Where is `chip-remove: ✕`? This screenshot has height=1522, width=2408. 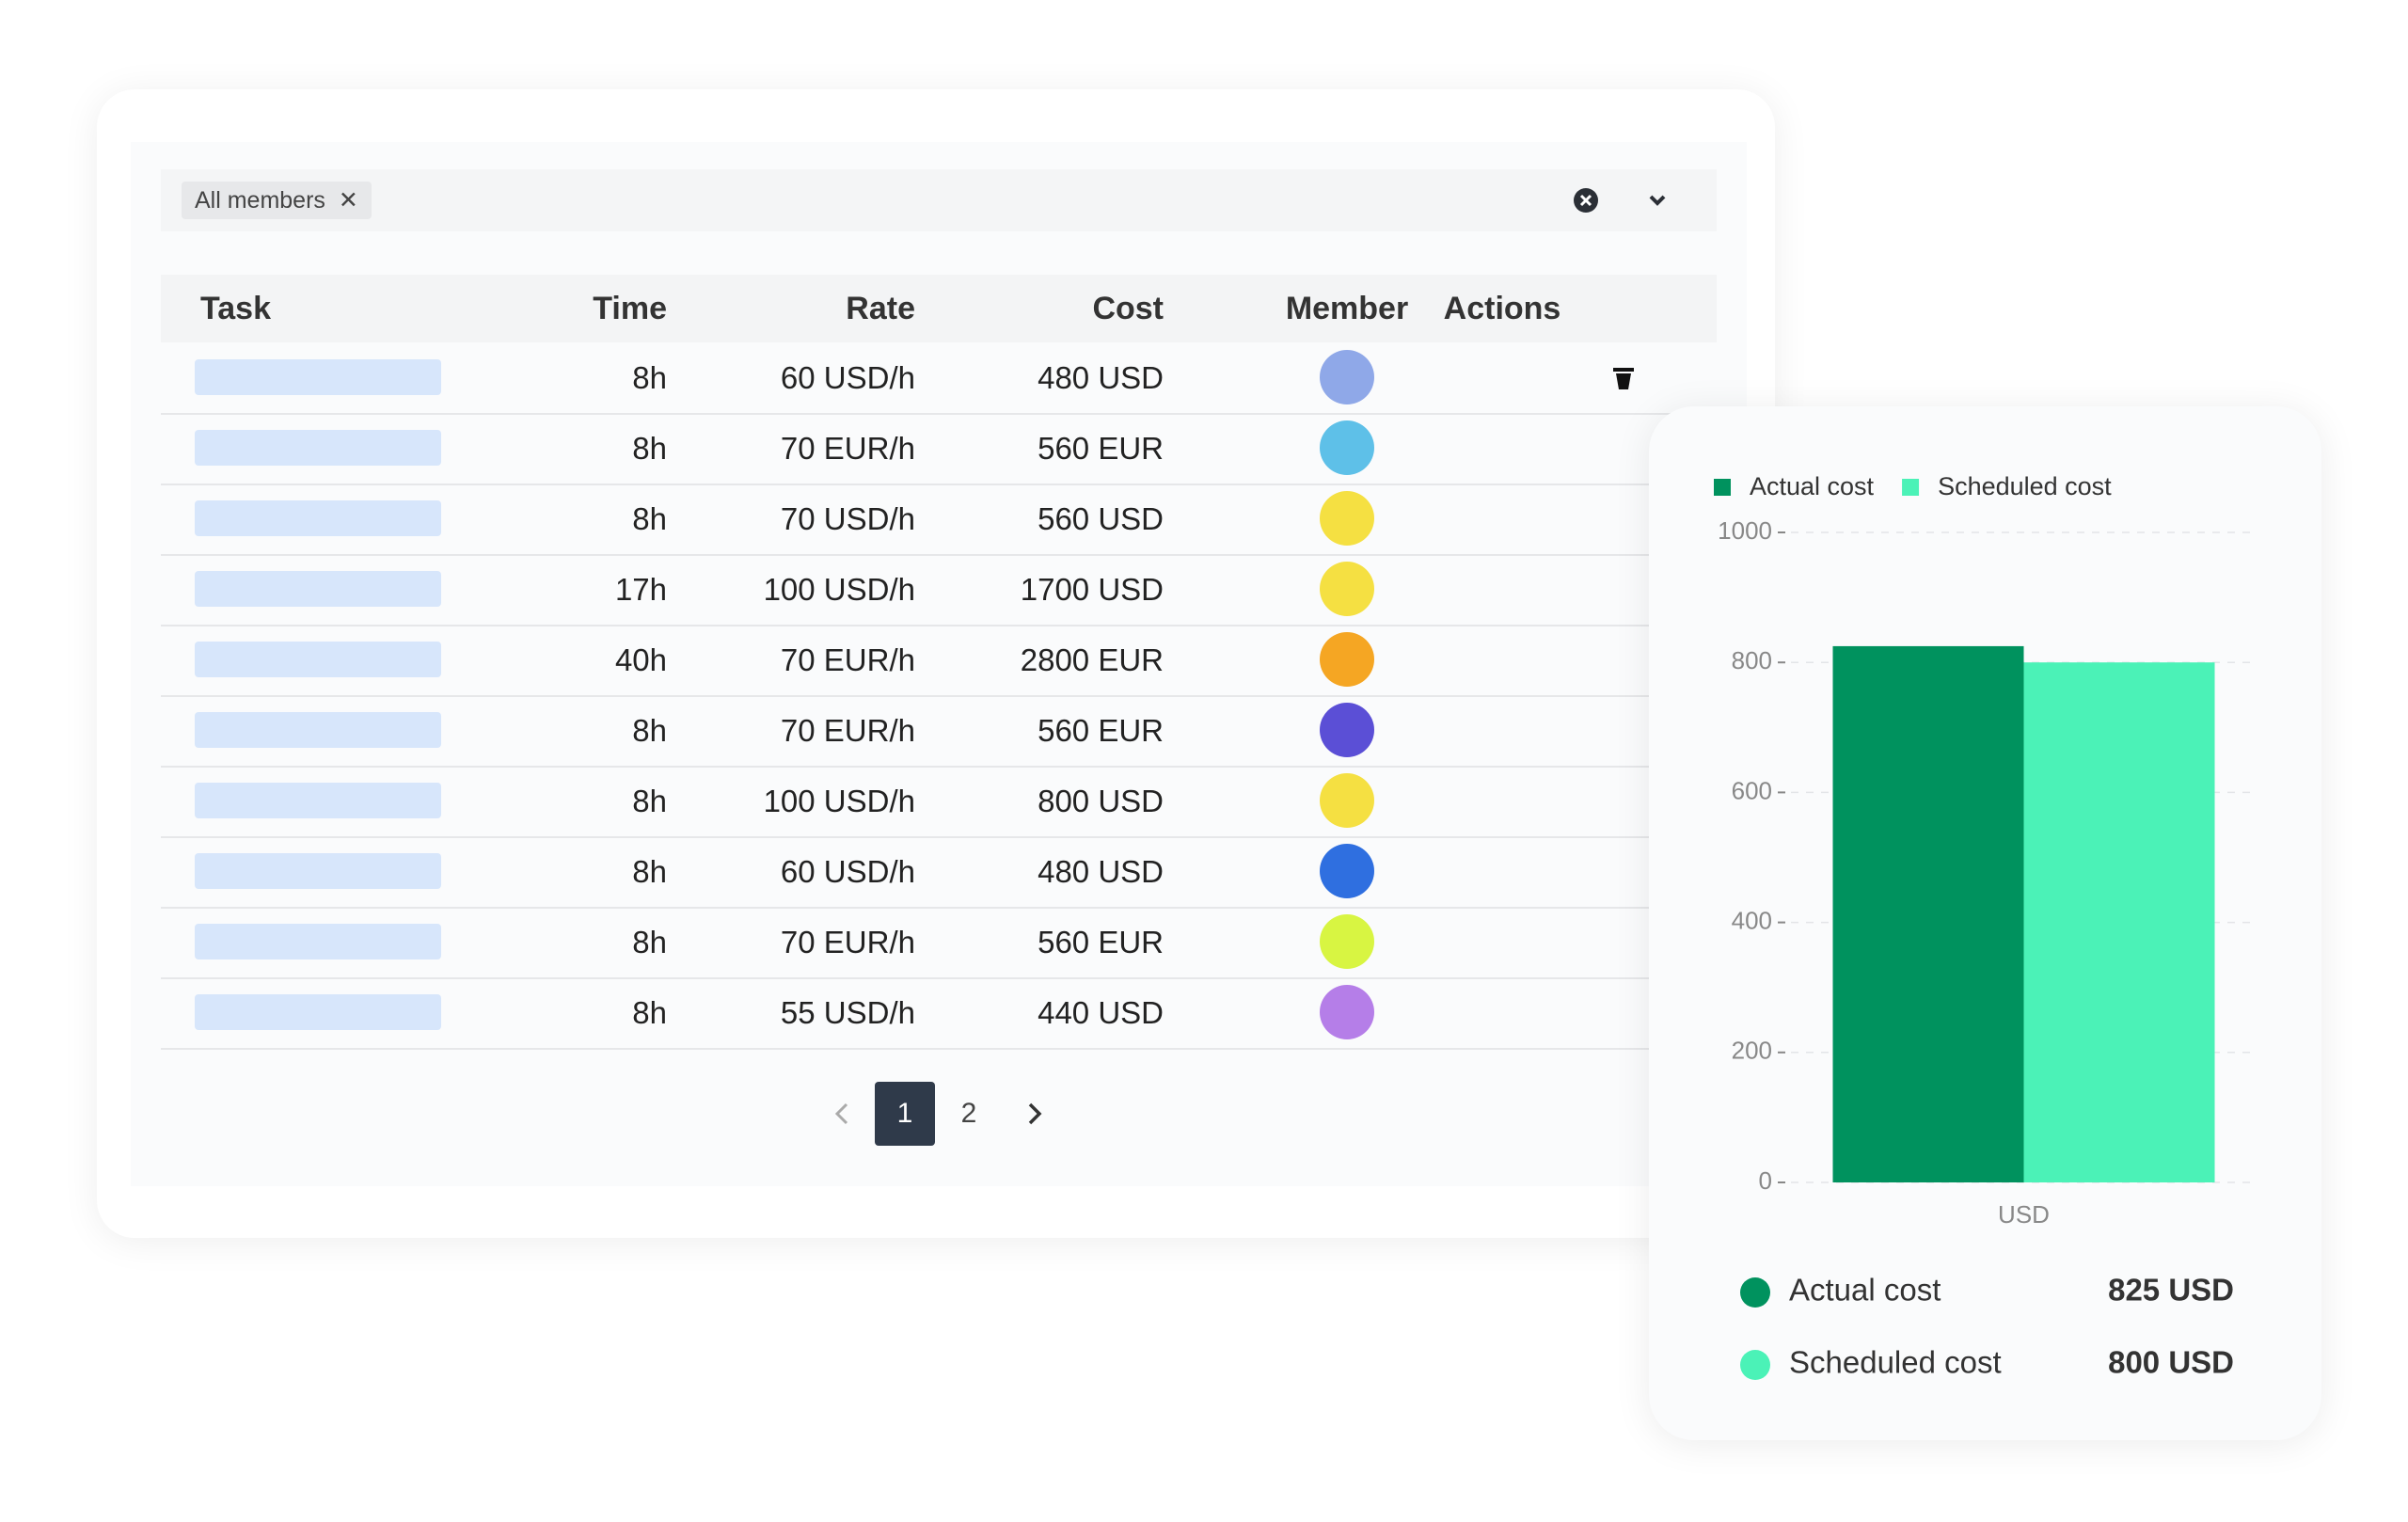
chip-remove: ✕ is located at coordinates (348, 200).